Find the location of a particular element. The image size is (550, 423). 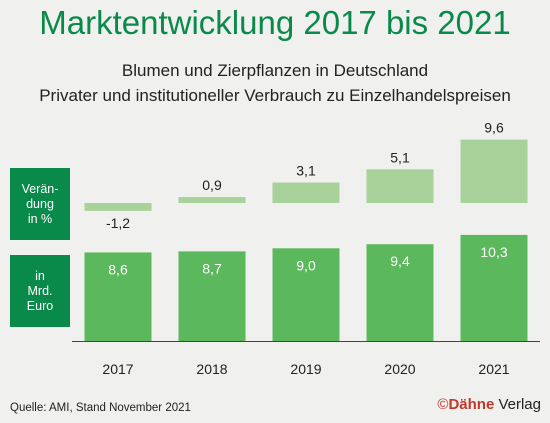

volume-bar-2017 is located at coordinates (118, 296).